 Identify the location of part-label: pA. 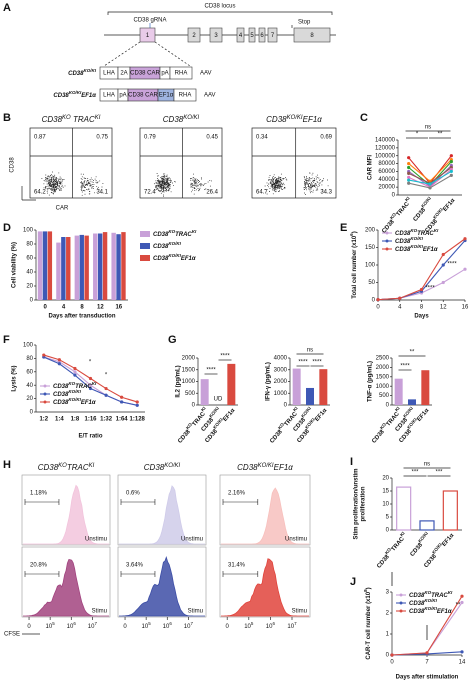
(164, 74).